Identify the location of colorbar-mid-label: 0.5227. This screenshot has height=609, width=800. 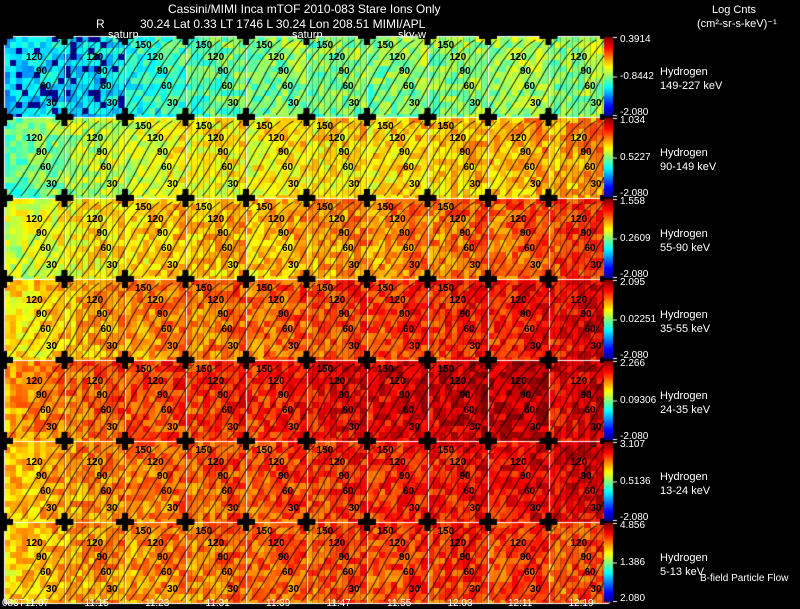
(635, 157).